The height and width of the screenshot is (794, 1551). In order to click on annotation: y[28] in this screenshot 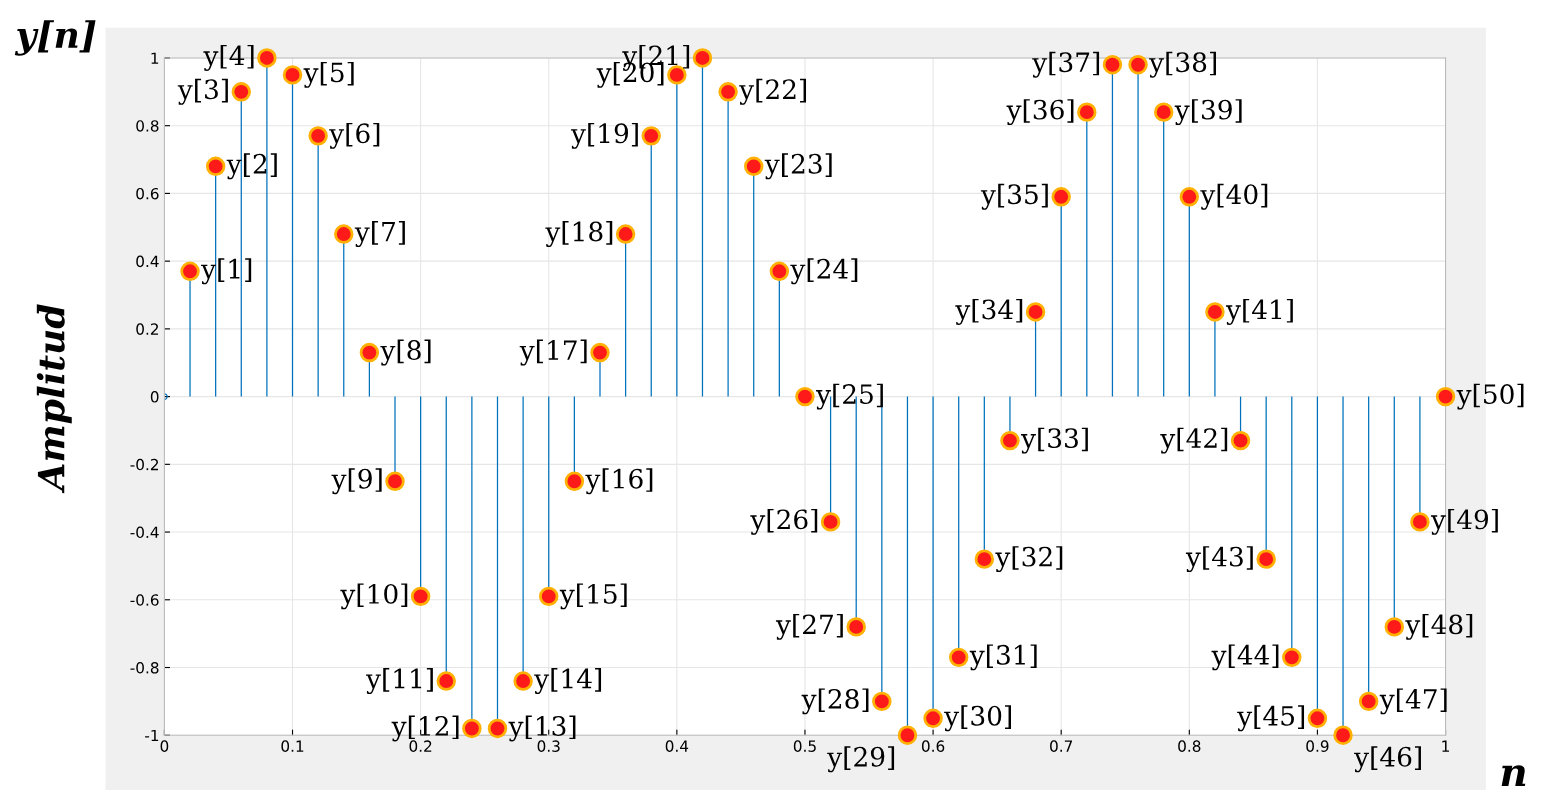, I will do `click(835, 701)`.